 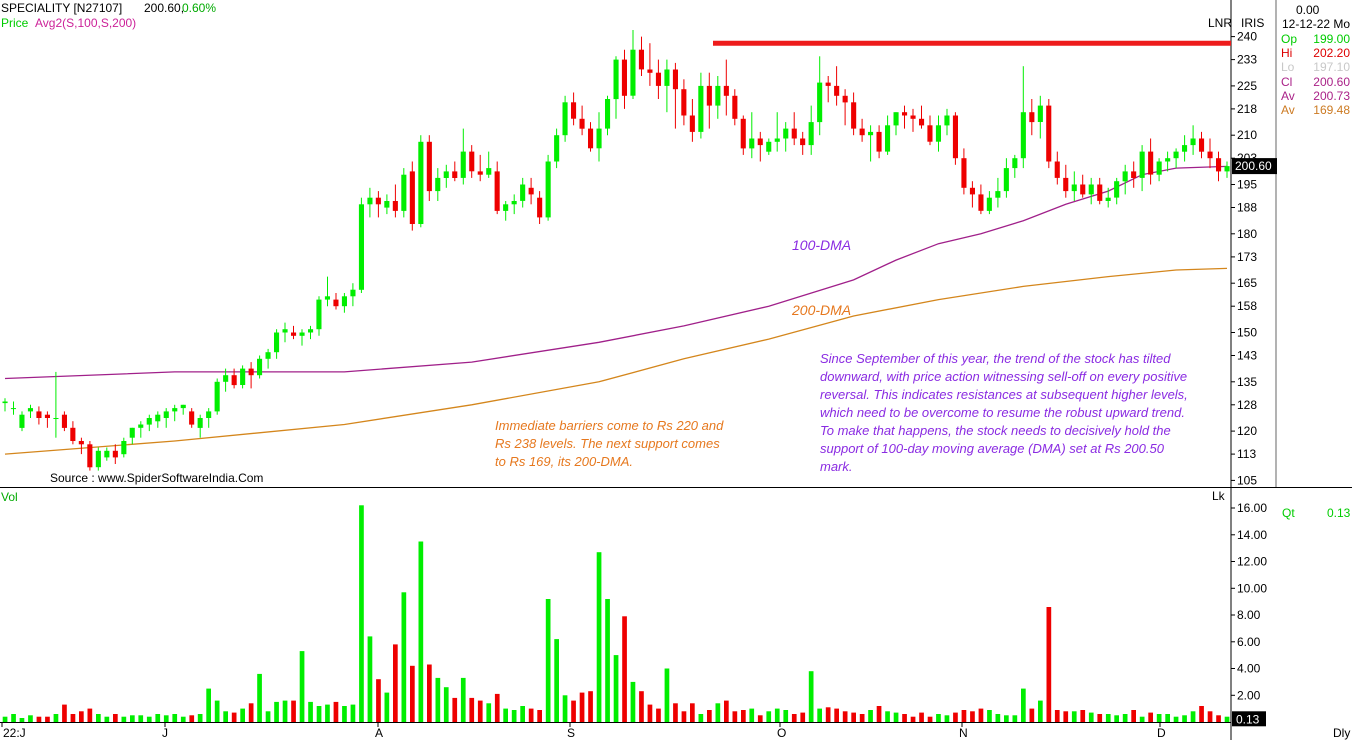 What do you see at coordinates (1316, 110) in the screenshot?
I see `info-row-avg200: Av 169.48` at bounding box center [1316, 110].